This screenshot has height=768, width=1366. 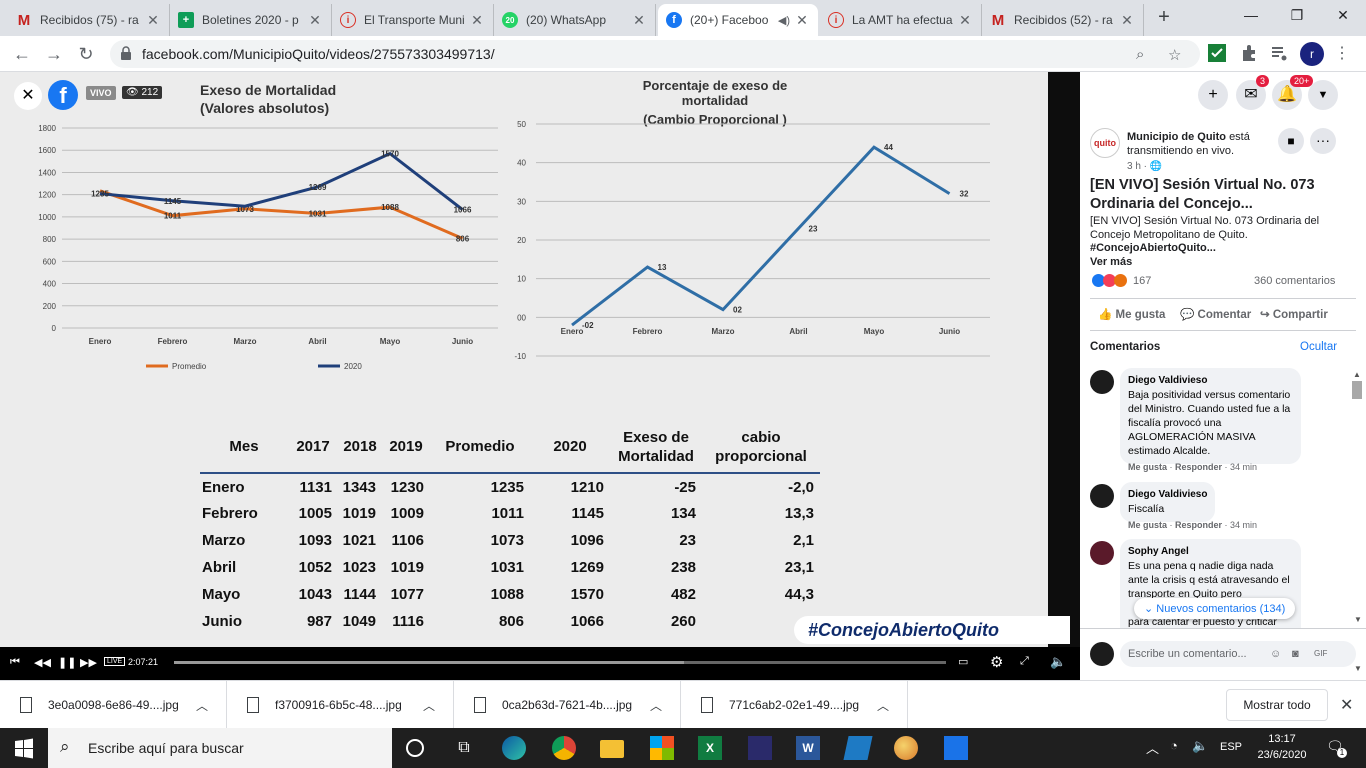 What do you see at coordinates (1357, 390) in the screenshot?
I see `scroll-thumb` at bounding box center [1357, 390].